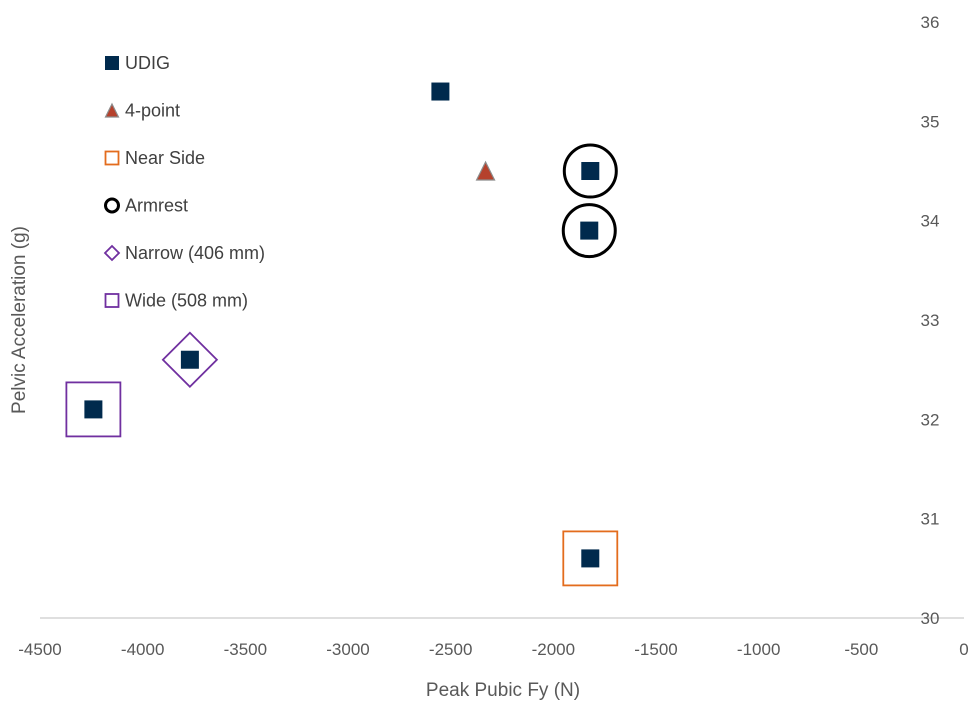 The image size is (974, 703). I want to click on legend-marker-near-side, so click(112, 158).